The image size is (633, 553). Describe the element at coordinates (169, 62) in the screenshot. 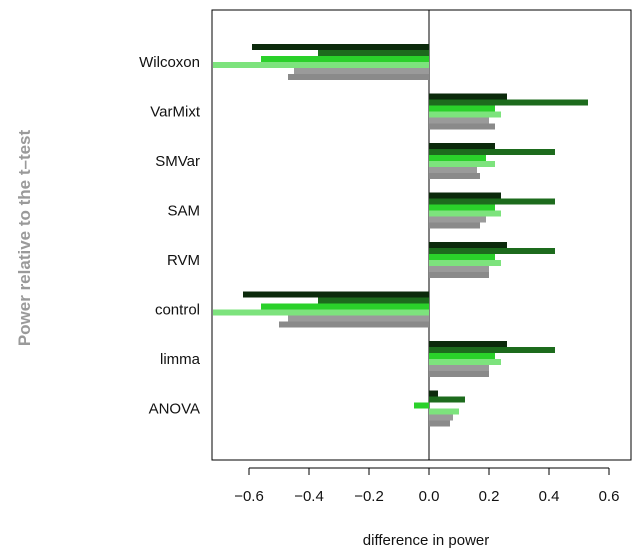

I see `category-label-wilcoxon: Wilcoxon` at that location.